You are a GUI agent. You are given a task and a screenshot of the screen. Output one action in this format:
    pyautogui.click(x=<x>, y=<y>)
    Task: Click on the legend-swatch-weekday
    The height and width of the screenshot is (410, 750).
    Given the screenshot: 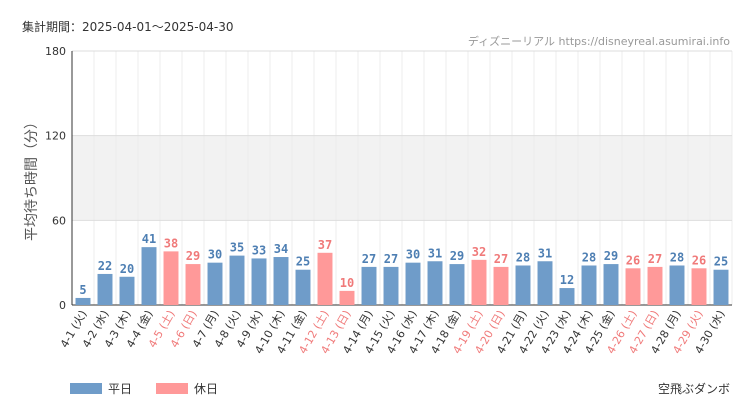 What is the action you would take?
    pyautogui.click(x=86, y=388)
    